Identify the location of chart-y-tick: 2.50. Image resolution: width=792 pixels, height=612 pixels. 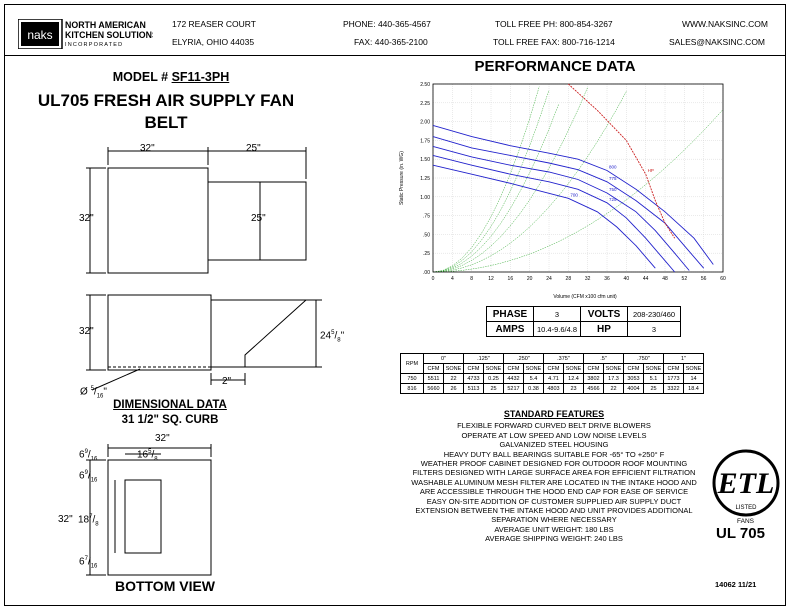
(425, 85).